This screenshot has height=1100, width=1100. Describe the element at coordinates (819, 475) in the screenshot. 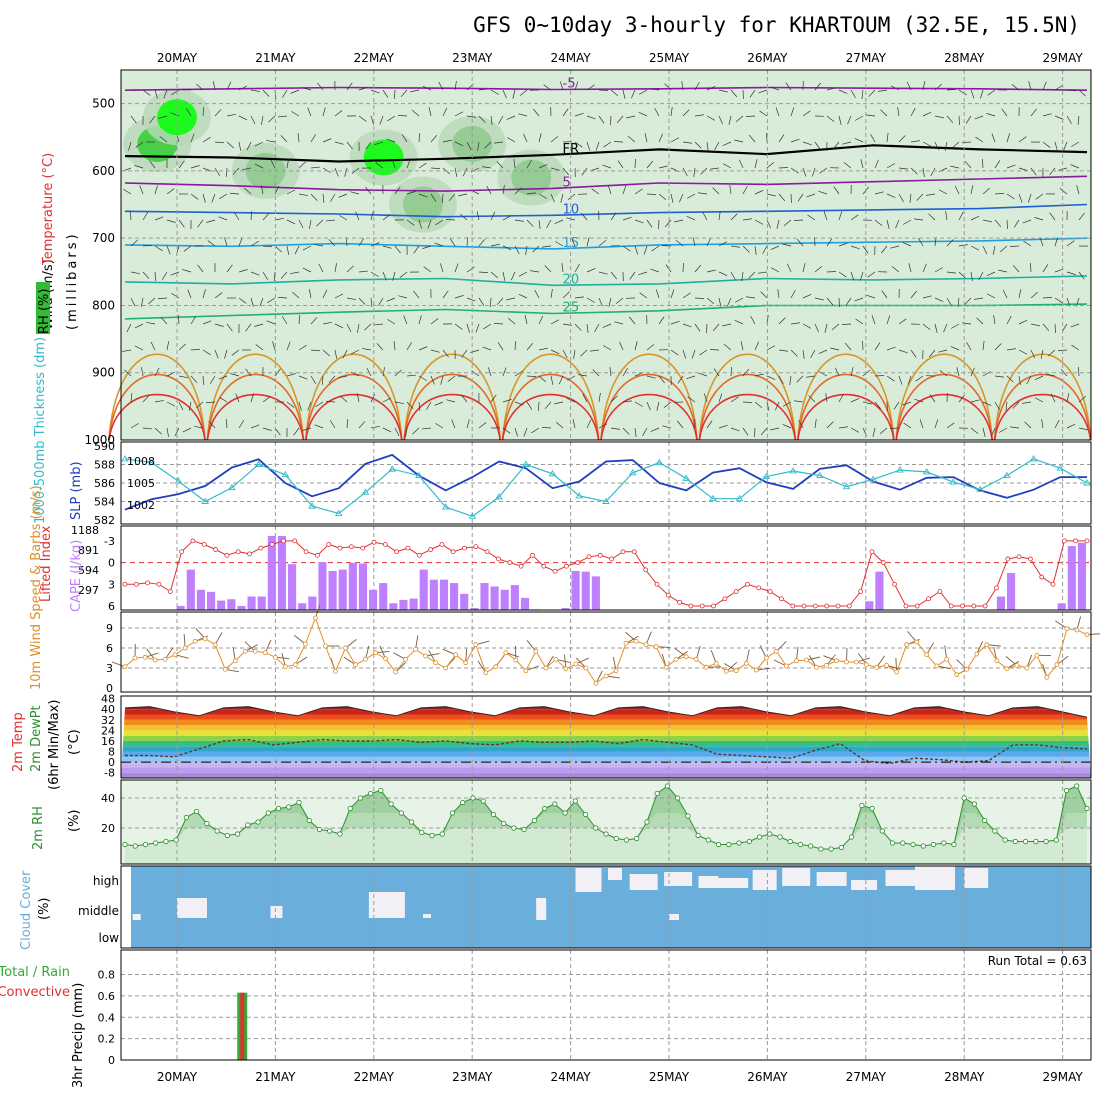

I see `thickness-marker` at that location.